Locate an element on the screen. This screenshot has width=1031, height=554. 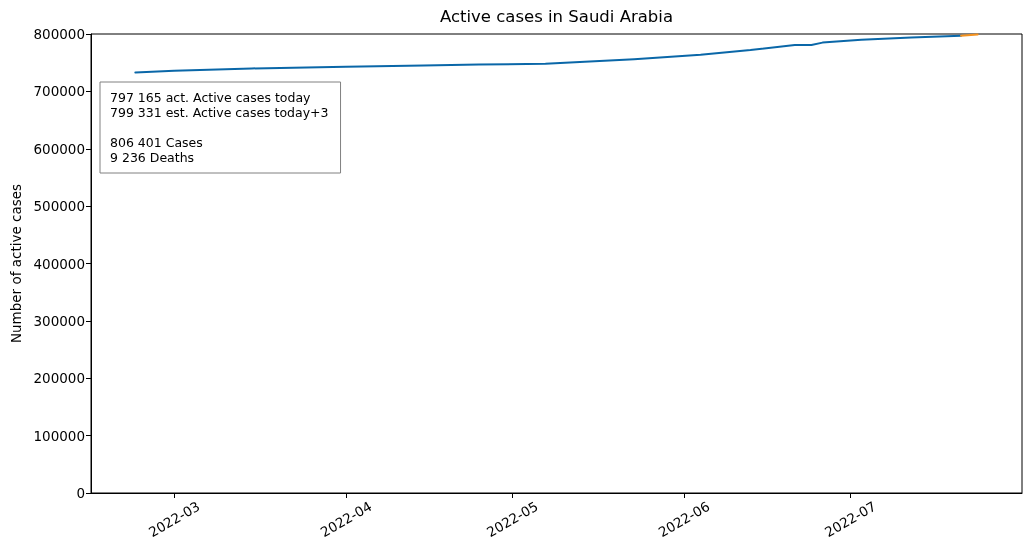
chart-title: Active cases in Saudi Arabia is located at coordinates (556, 16).